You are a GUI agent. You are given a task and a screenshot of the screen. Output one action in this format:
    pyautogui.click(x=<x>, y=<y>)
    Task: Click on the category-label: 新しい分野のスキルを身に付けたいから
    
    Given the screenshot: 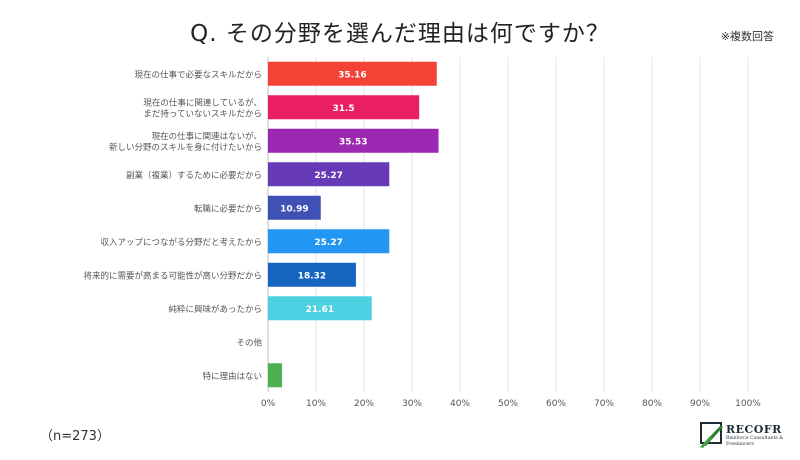 What is the action you would take?
    pyautogui.click(x=185, y=147)
    